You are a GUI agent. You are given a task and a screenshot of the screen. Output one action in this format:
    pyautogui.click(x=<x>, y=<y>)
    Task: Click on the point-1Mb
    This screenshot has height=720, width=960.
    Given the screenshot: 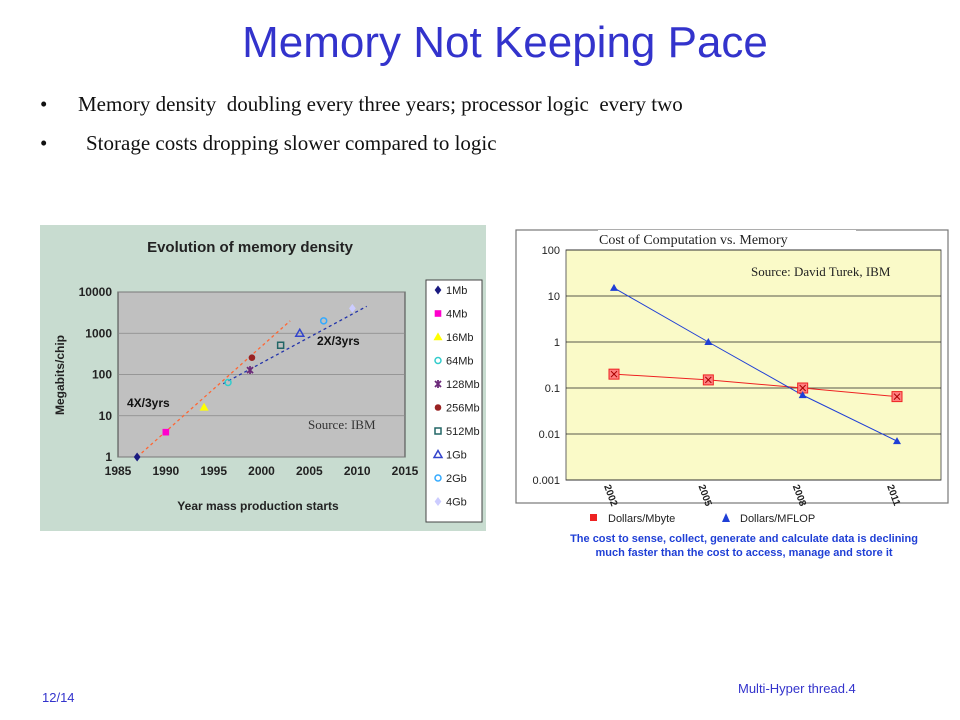 What is the action you would take?
    pyautogui.click(x=137, y=457)
    